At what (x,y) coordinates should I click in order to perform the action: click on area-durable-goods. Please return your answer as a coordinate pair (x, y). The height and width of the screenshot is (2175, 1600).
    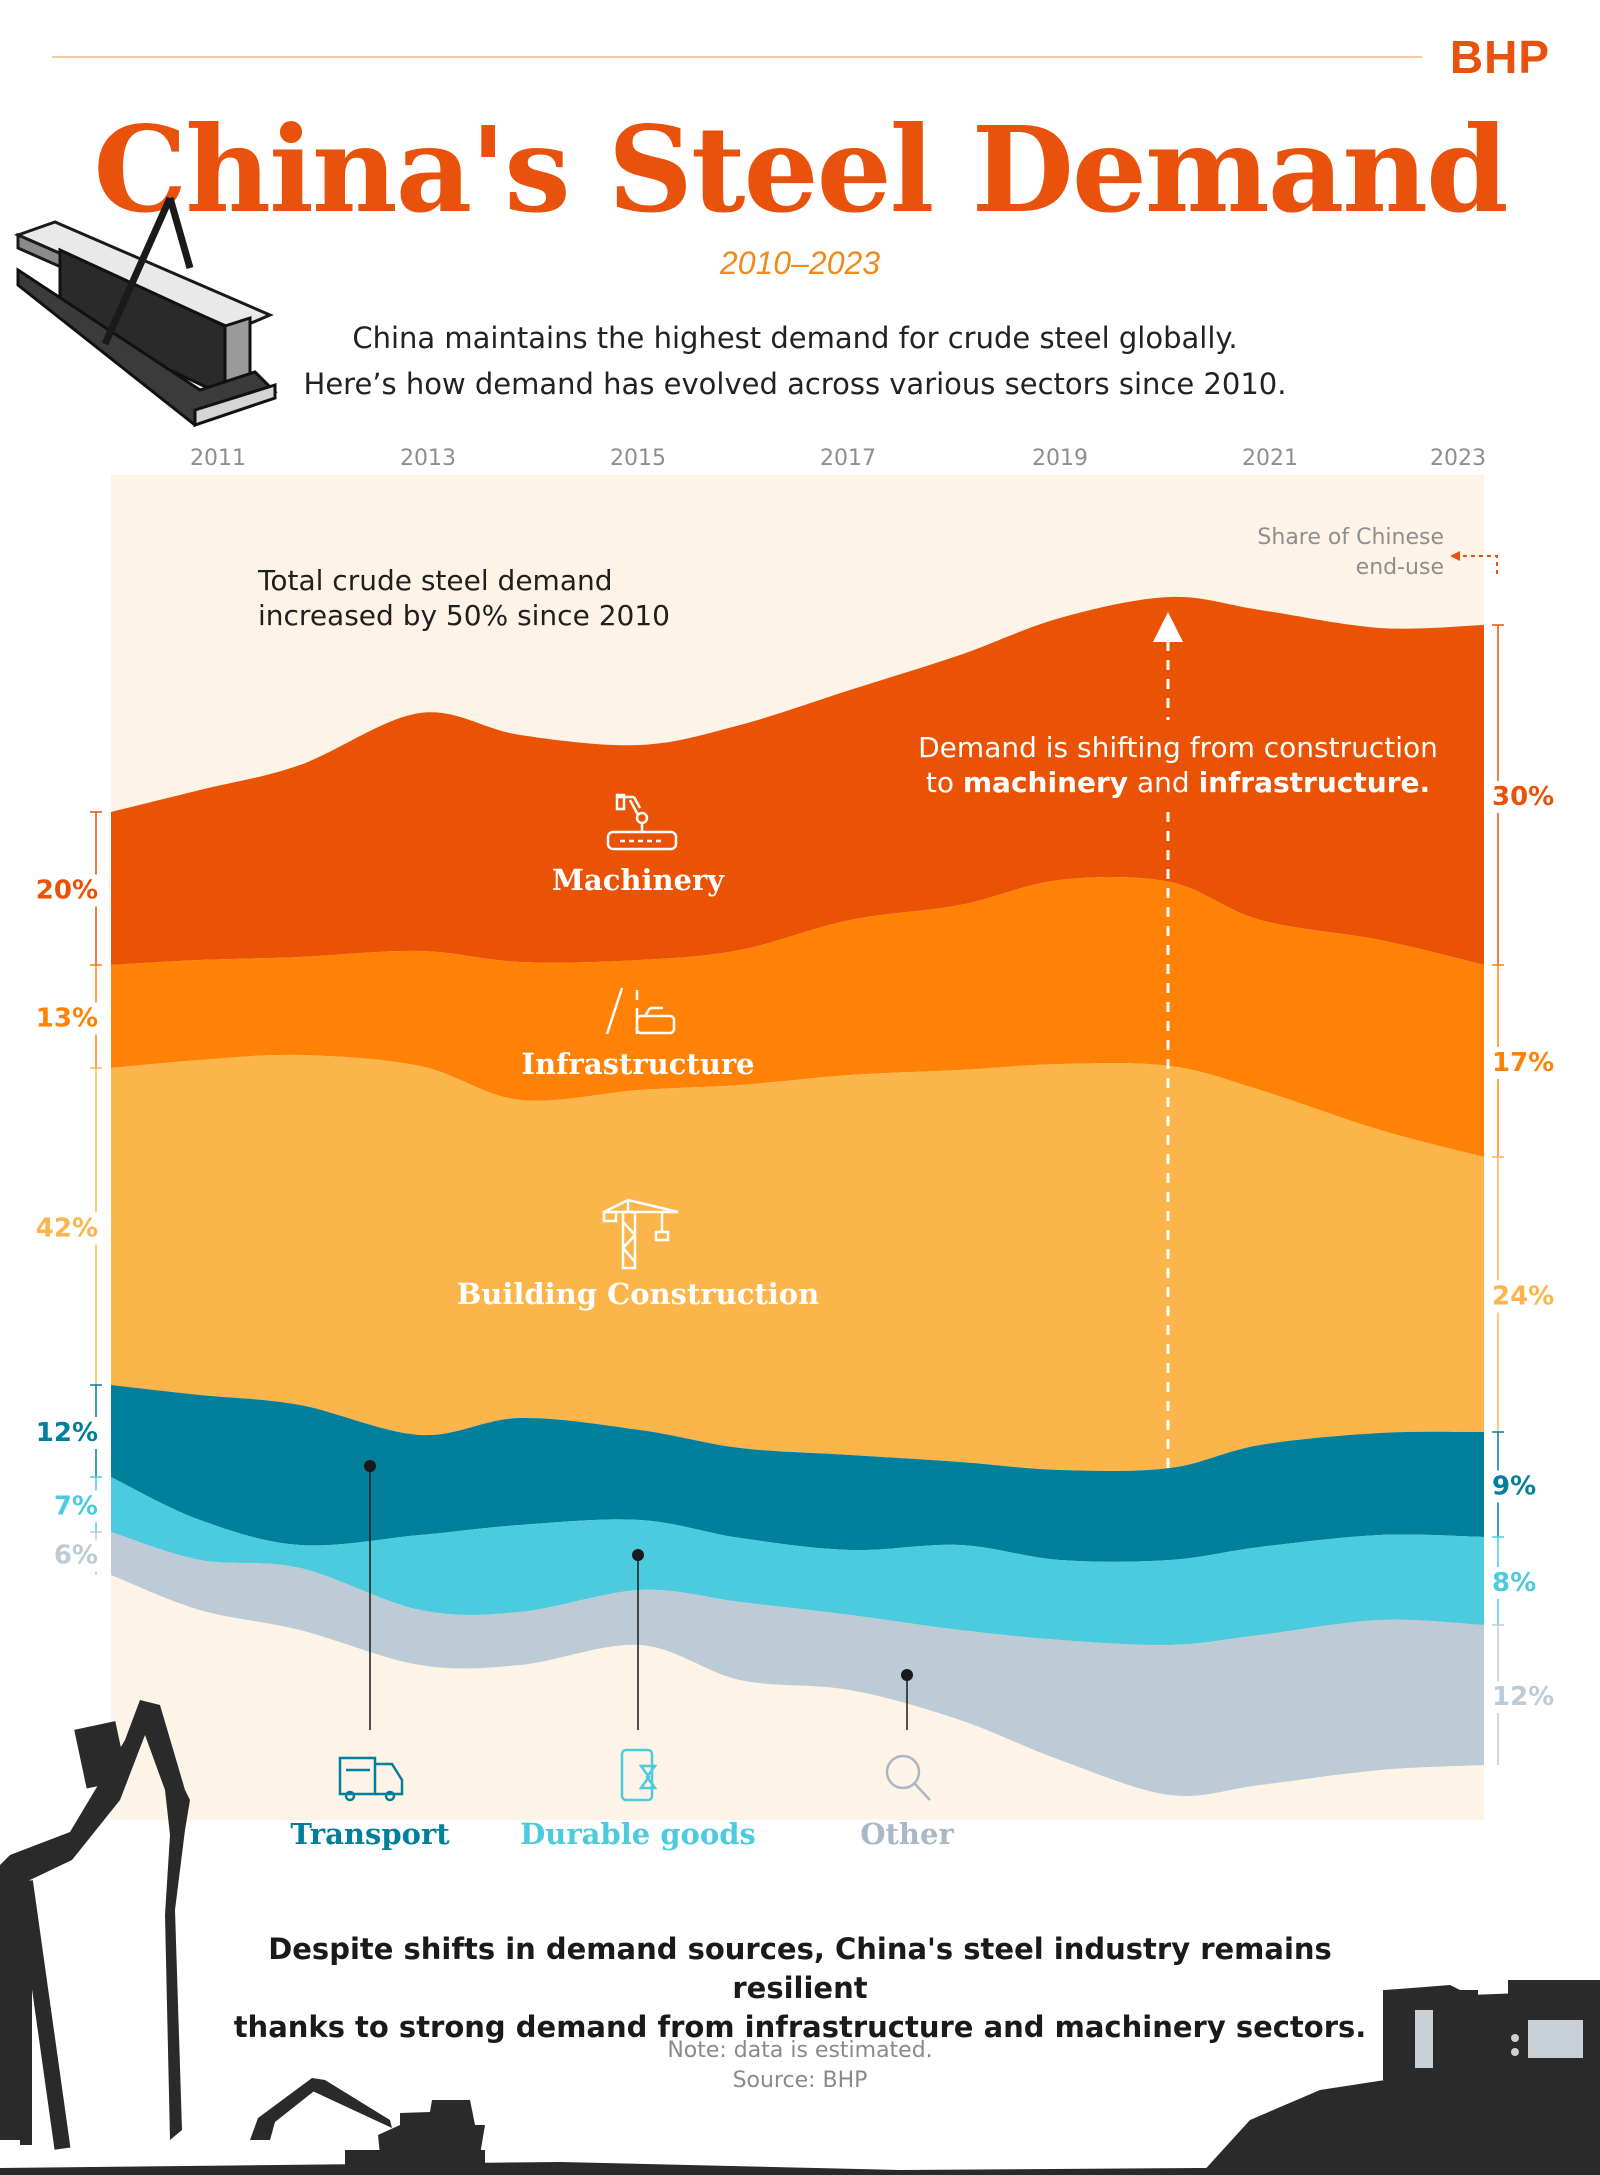
    Looking at the image, I should click on (797, 1561).